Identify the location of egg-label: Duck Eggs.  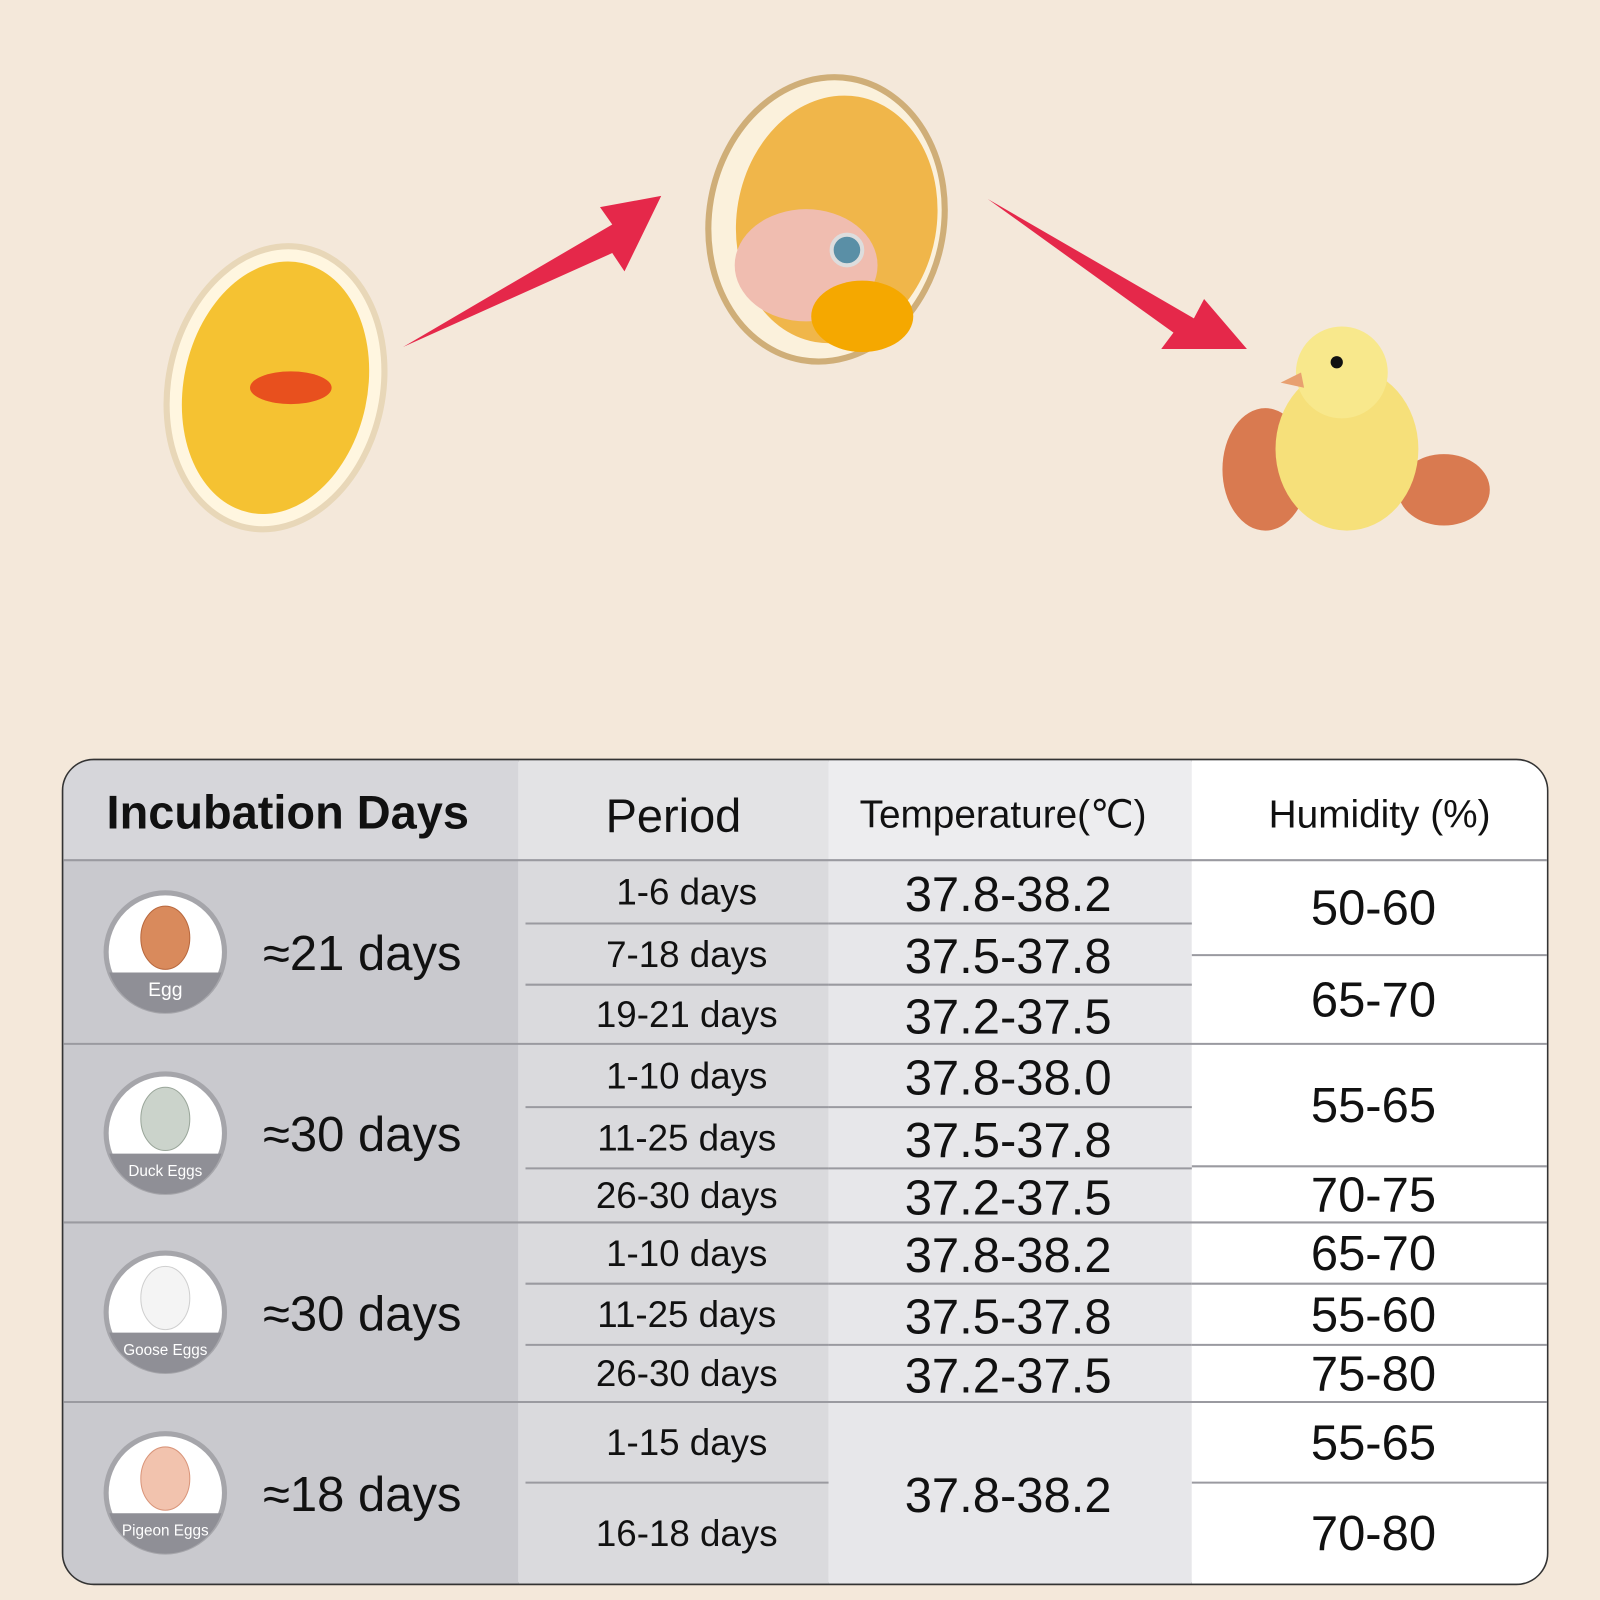
(165, 1171).